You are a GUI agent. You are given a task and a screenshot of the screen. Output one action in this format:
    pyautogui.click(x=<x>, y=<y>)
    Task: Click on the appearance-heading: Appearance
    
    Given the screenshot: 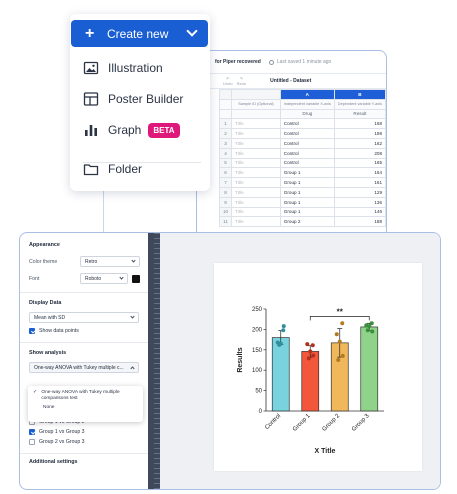 What is the action you would take?
    pyautogui.click(x=44, y=245)
    